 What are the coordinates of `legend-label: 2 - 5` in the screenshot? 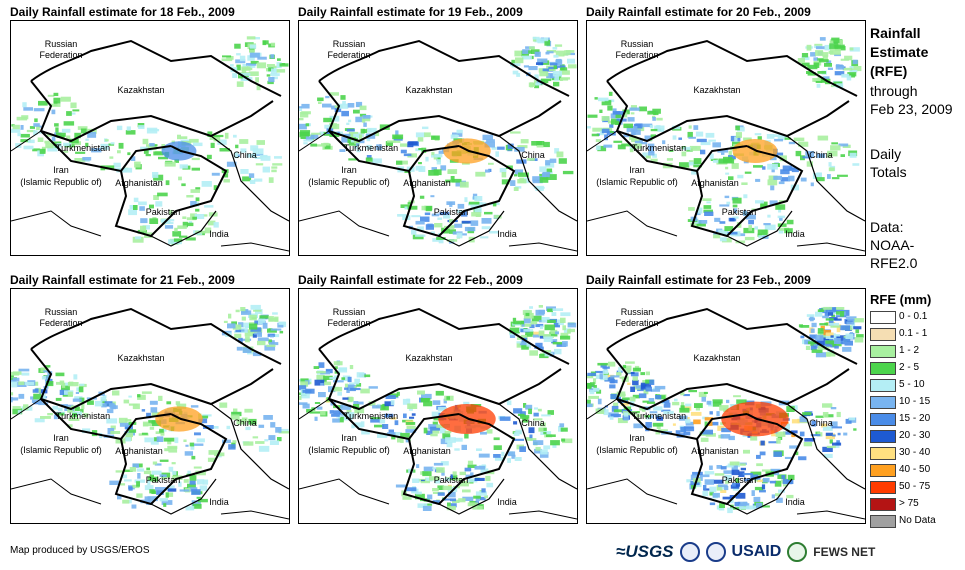 It's located at (909, 367).